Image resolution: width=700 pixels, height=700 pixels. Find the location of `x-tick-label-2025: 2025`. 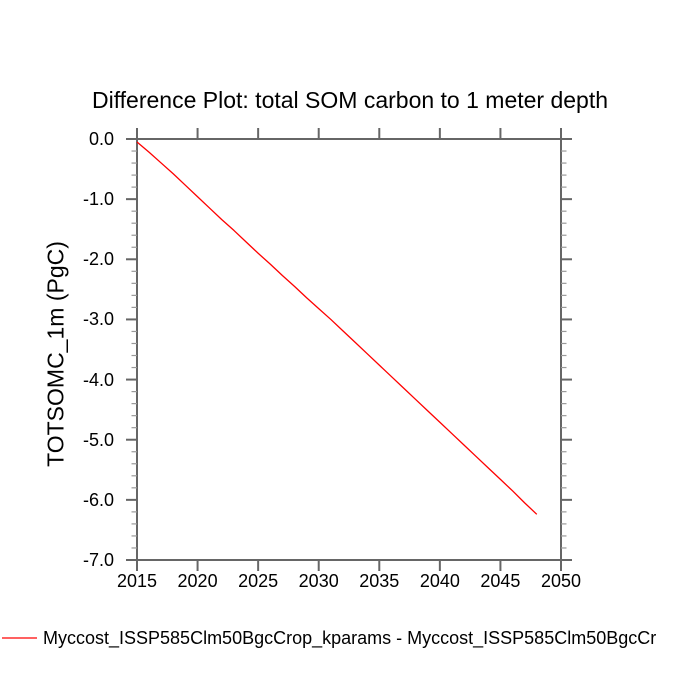

x-tick-label-2025: 2025 is located at coordinates (258, 581).